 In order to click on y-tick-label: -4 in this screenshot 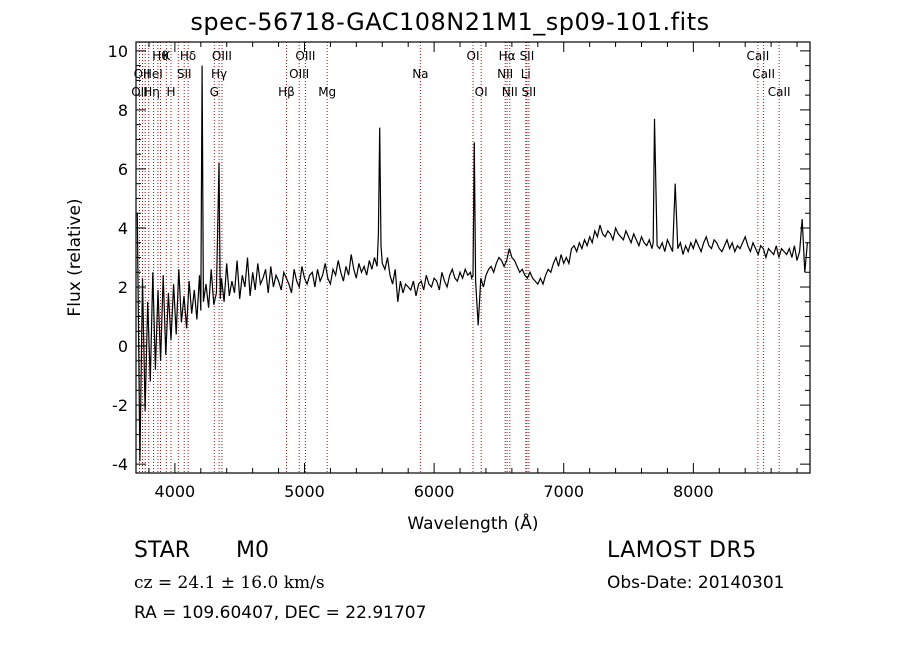, I will do `click(120, 464)`.